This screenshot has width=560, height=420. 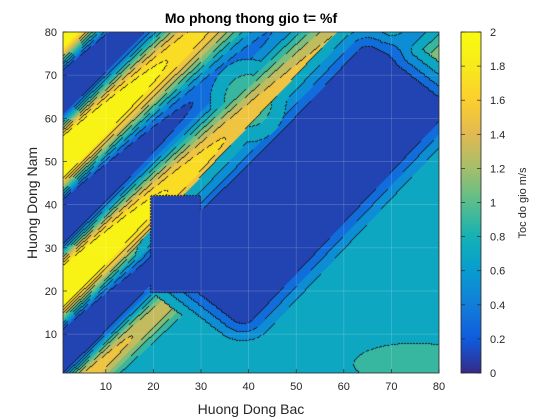 I want to click on y-tick-label: 20, so click(x=51, y=292).